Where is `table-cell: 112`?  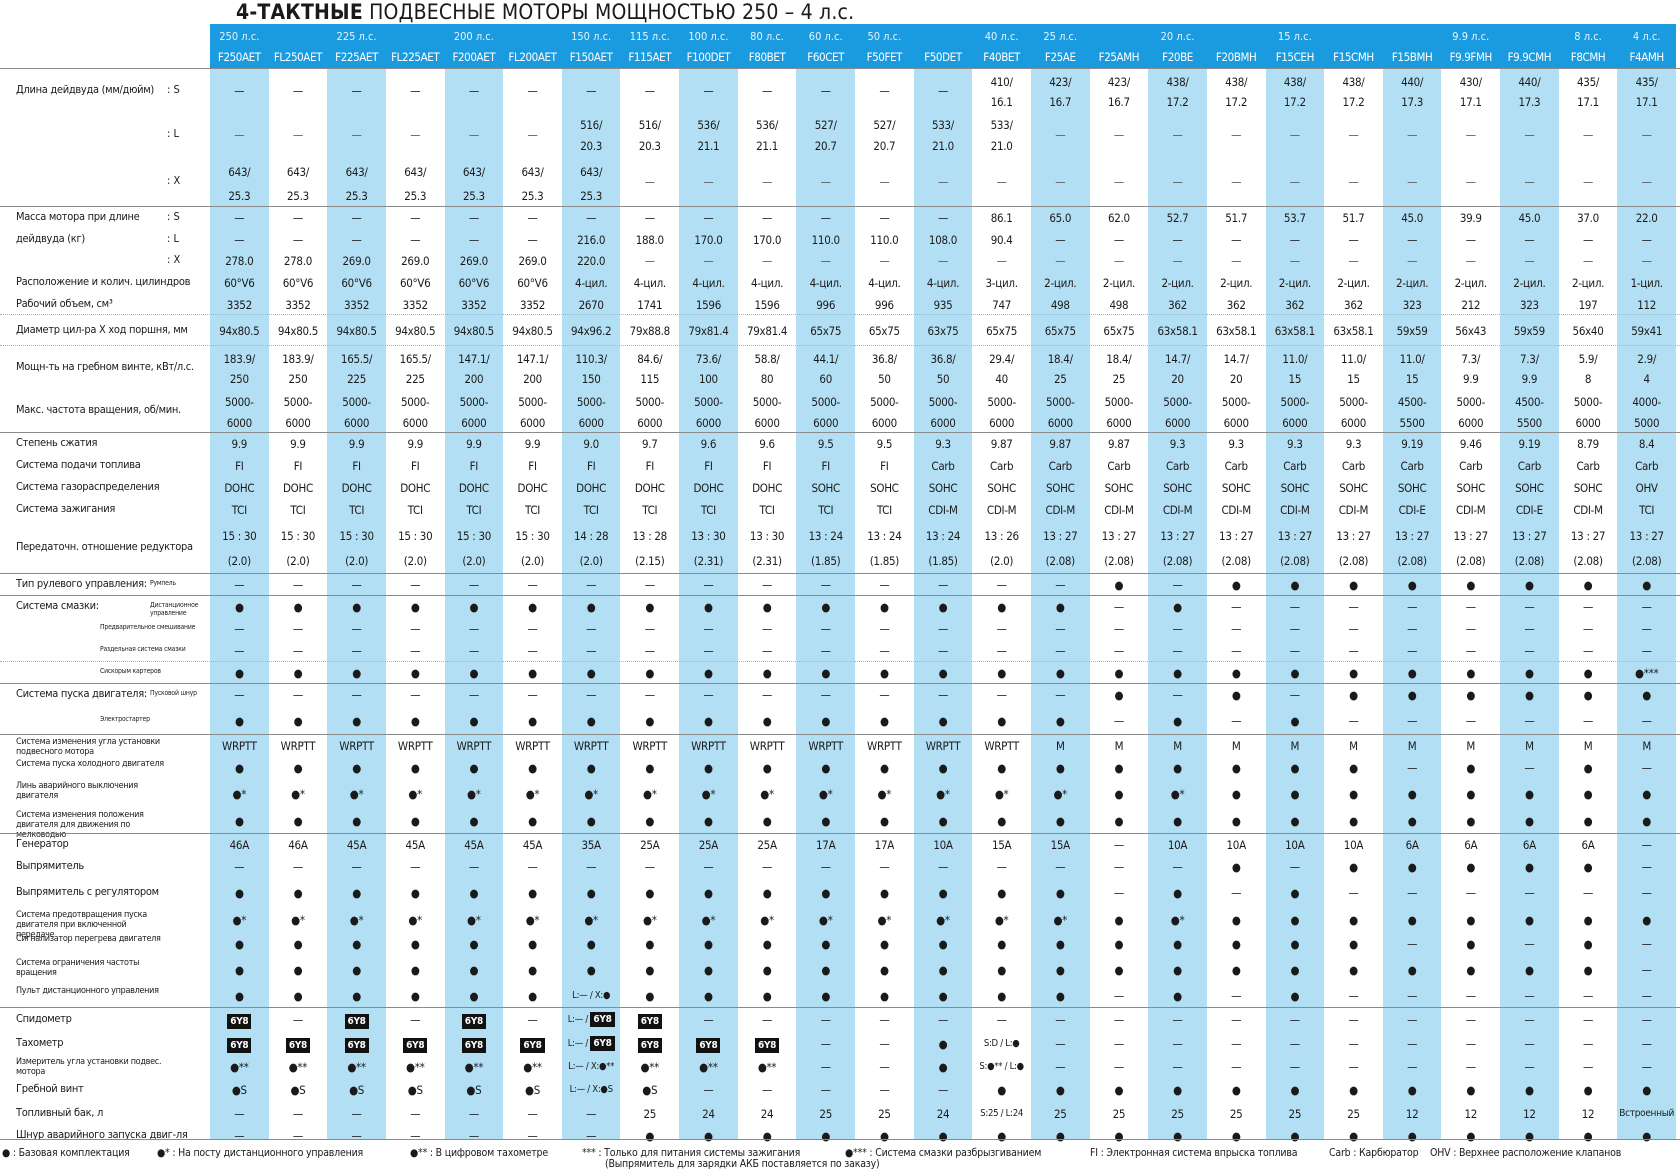
table-cell: 112 is located at coordinates (1647, 304).